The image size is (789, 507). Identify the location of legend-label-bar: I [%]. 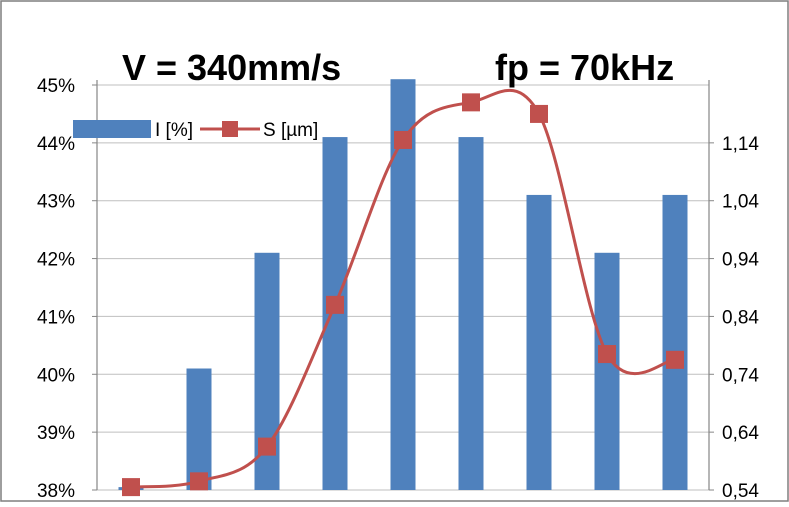
(174, 130).